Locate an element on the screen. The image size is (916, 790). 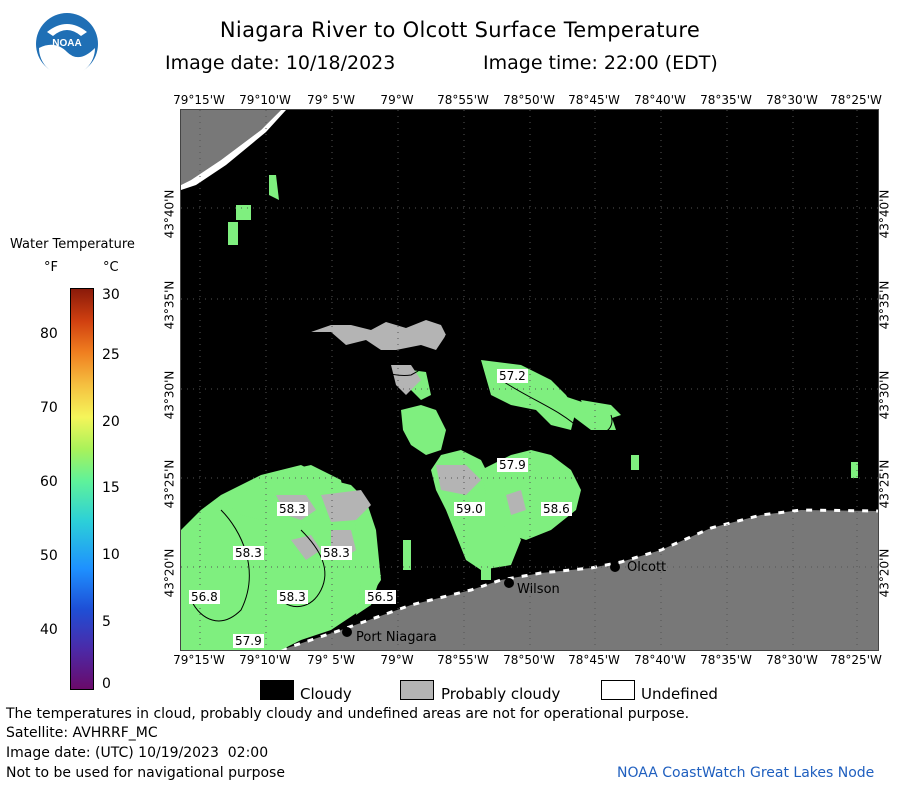
land-south is located at coordinates (579, 580).